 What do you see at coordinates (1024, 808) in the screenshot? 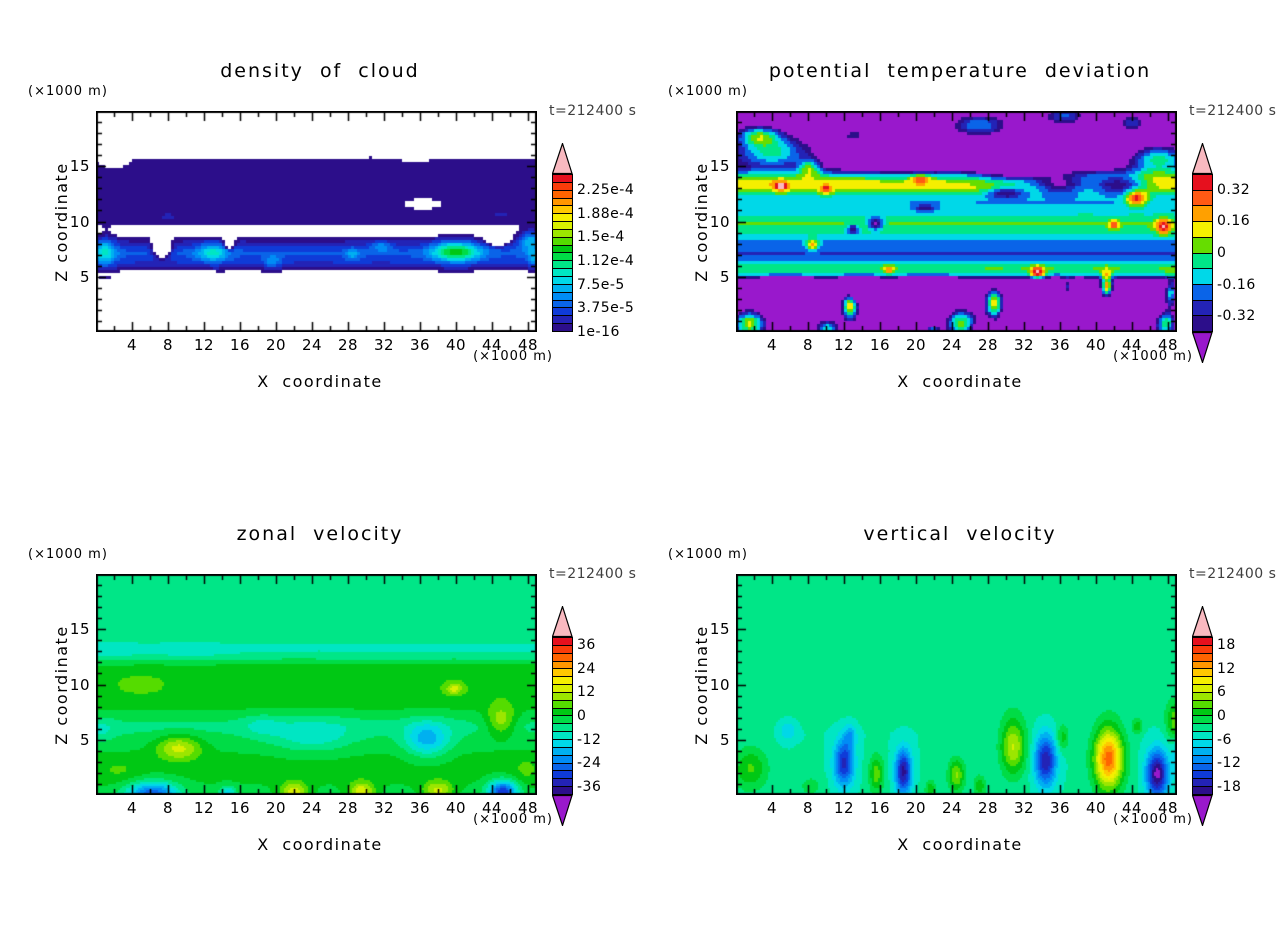
I see `x-tick-label: 32` at bounding box center [1024, 808].